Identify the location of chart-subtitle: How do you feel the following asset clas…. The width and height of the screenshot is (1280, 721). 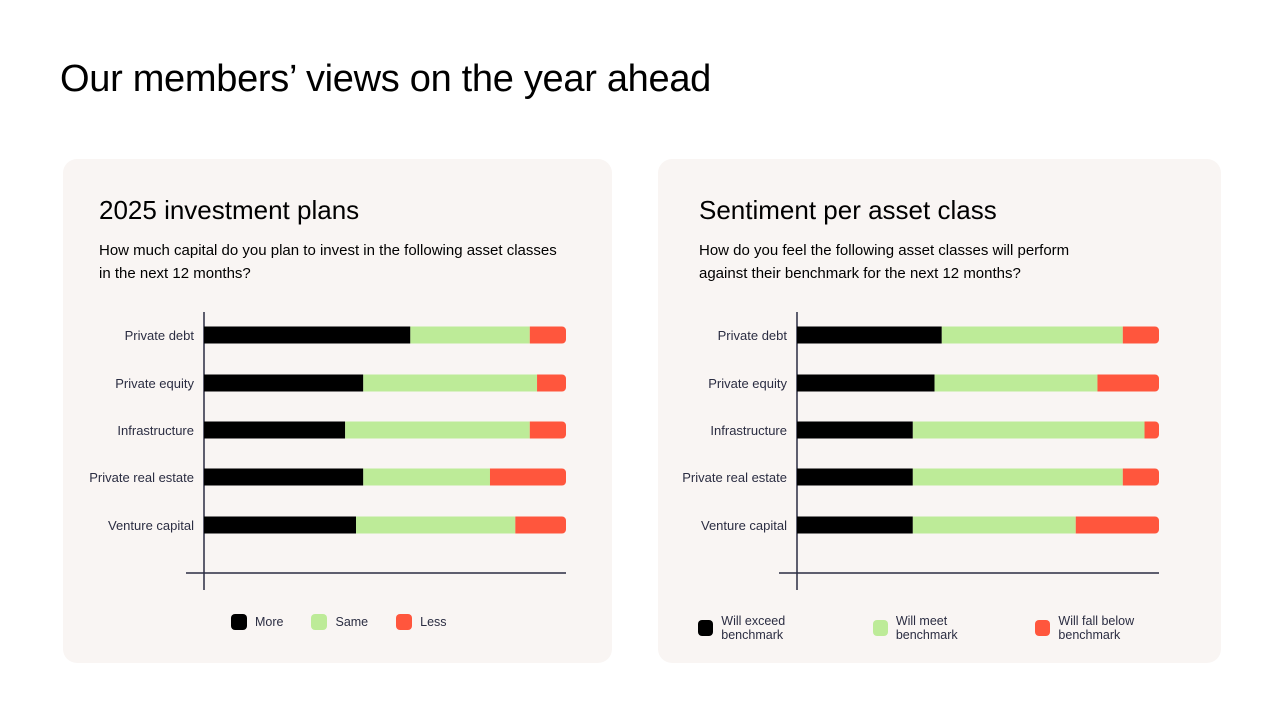
(884, 262).